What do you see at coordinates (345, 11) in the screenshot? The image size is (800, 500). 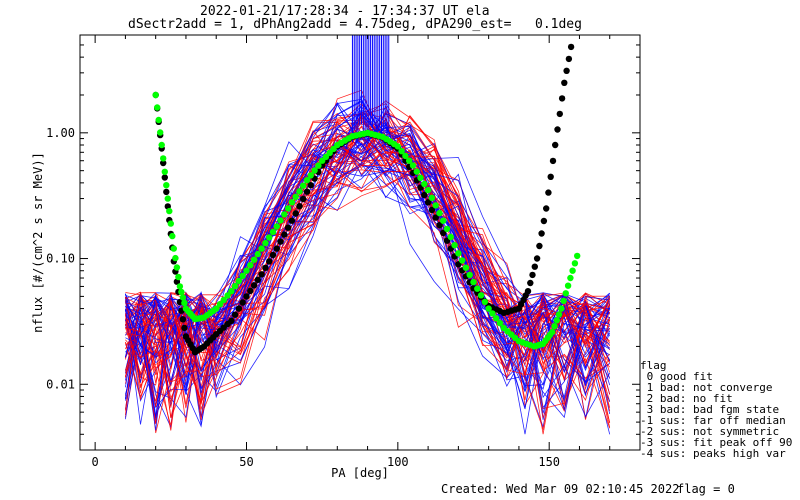 I see `chart-title-line1: 2022-01-21/17:28:34 - 17:34:37 UT ela` at bounding box center [345, 11].